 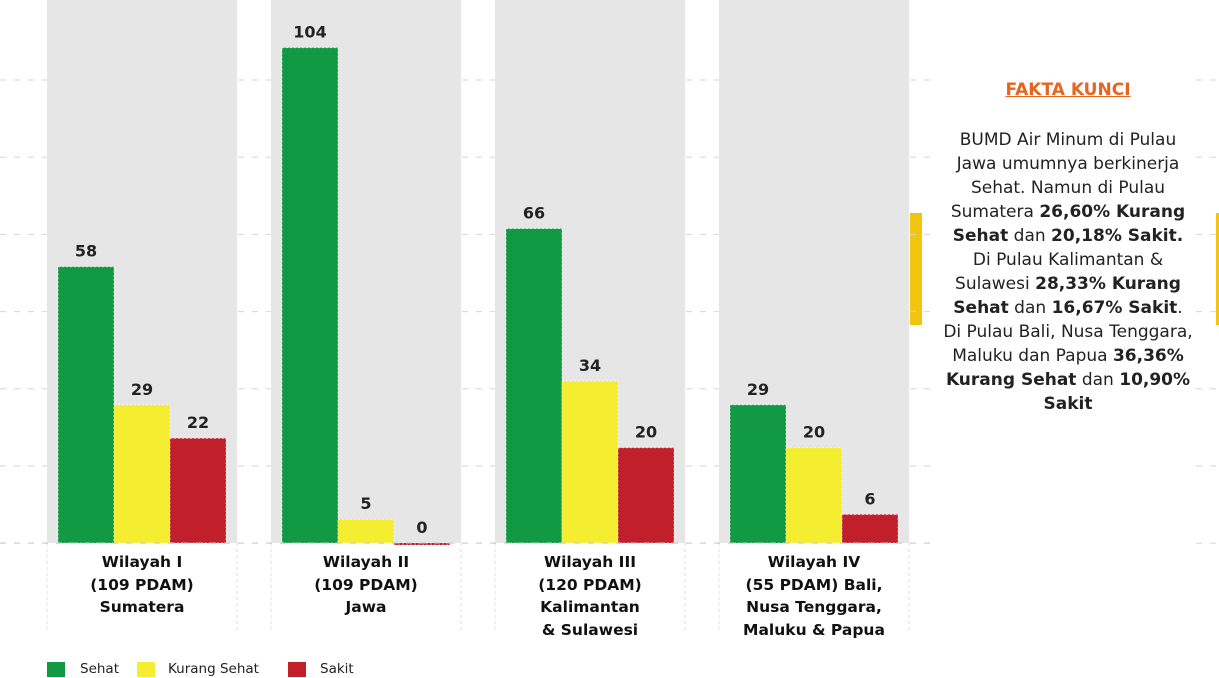 I want to click on value-label: 34, so click(x=590, y=365).